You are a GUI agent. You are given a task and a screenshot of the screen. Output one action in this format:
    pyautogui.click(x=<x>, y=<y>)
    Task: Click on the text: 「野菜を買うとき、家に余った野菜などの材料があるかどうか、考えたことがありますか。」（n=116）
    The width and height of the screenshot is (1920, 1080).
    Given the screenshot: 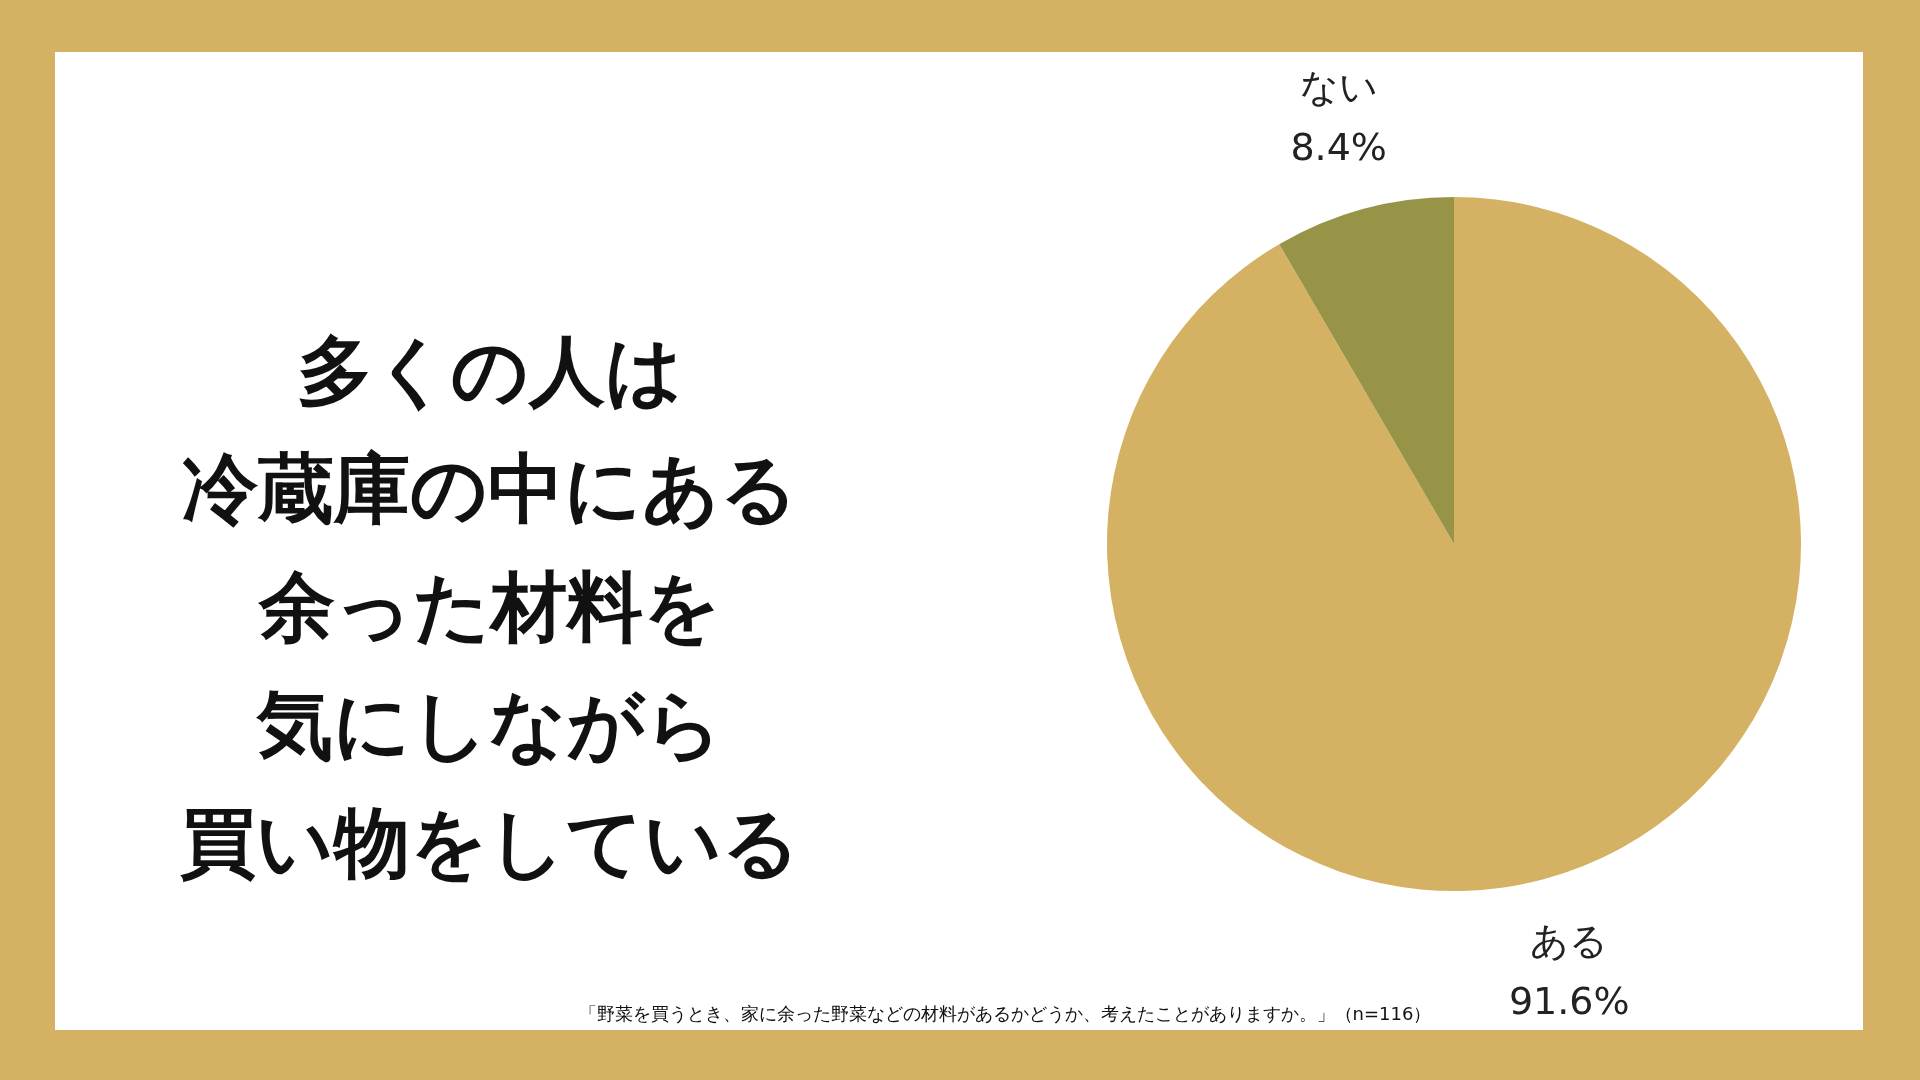 What is the action you would take?
    pyautogui.click(x=1005, y=1013)
    